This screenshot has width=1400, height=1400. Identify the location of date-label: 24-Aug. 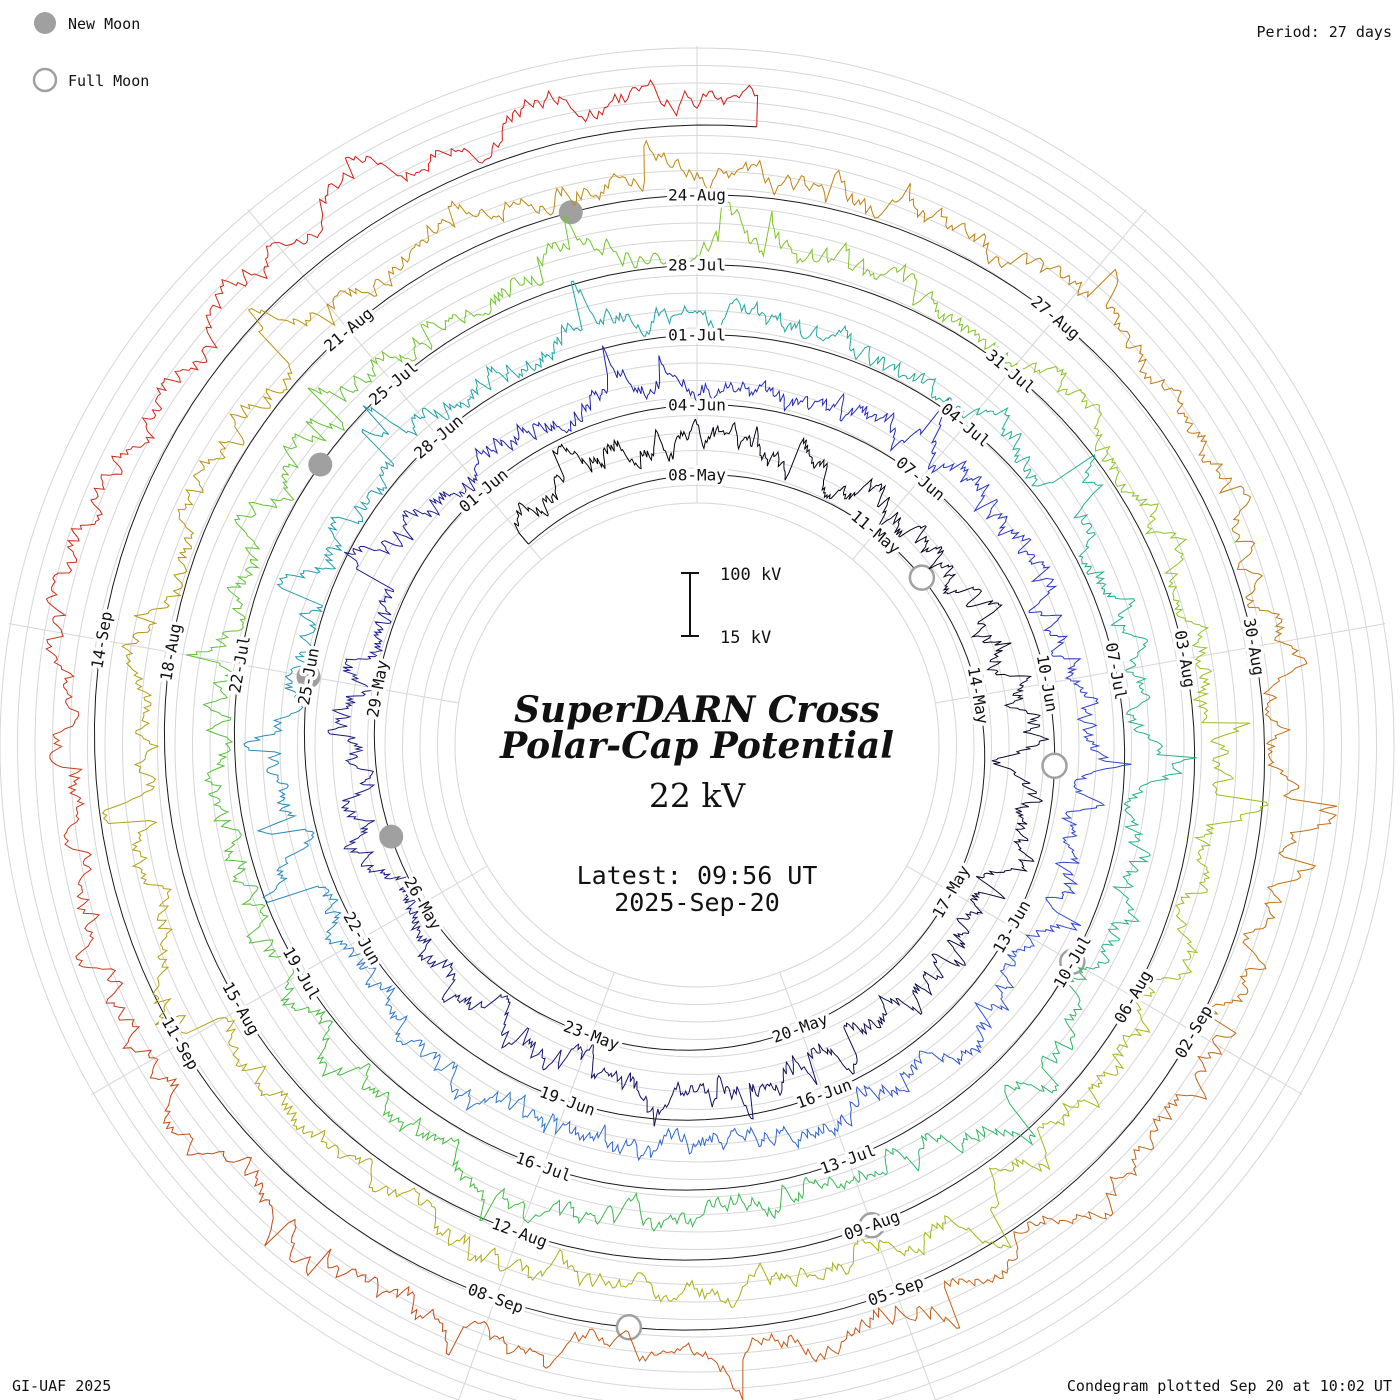
(697, 195).